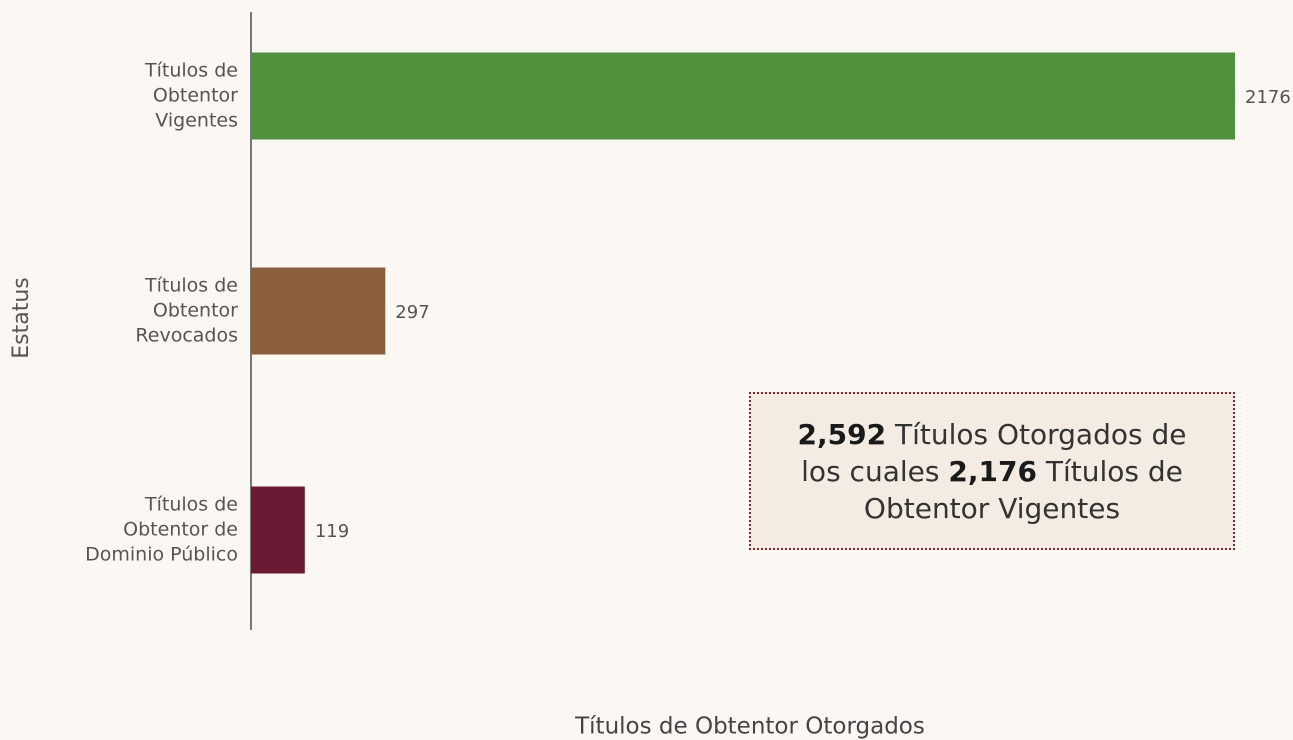  What do you see at coordinates (161, 529) in the screenshot?
I see `y-tick-label: Títulos de Obtentor de Dominio Público` at bounding box center [161, 529].